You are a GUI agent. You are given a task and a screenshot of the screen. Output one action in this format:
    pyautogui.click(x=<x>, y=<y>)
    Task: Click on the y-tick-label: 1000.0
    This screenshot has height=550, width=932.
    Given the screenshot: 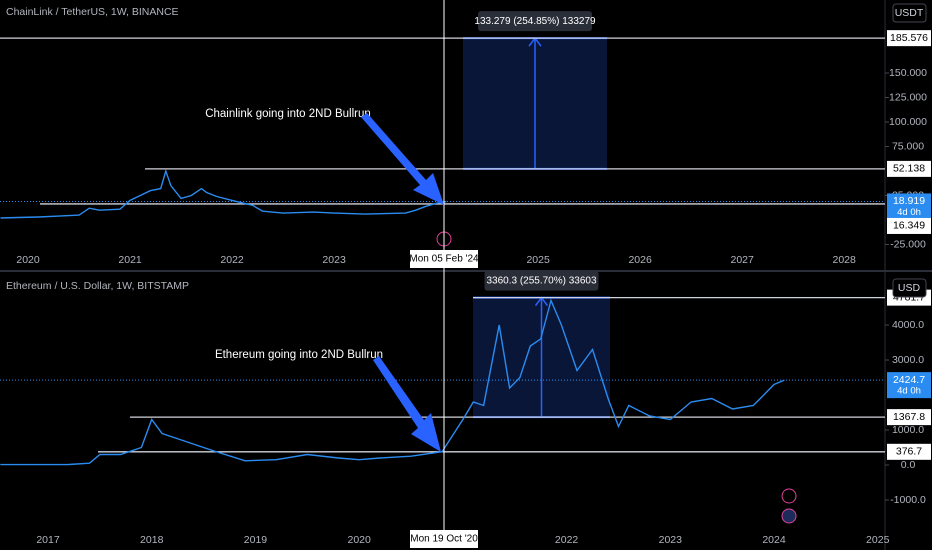 What is the action you would take?
    pyautogui.click(x=908, y=430)
    